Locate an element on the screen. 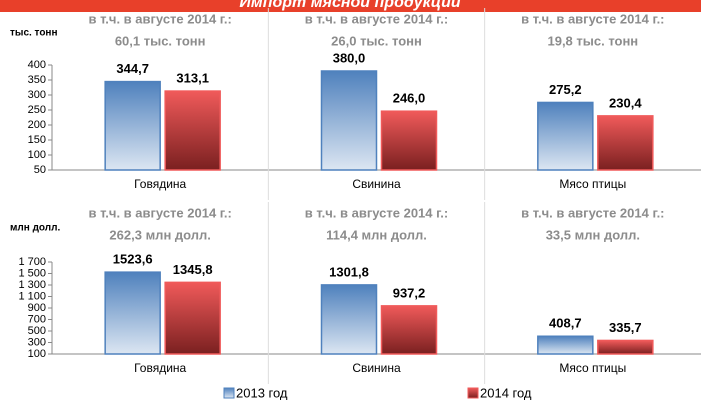 This screenshot has width=701, height=403. value-label: 408,7 is located at coordinates (565, 323).